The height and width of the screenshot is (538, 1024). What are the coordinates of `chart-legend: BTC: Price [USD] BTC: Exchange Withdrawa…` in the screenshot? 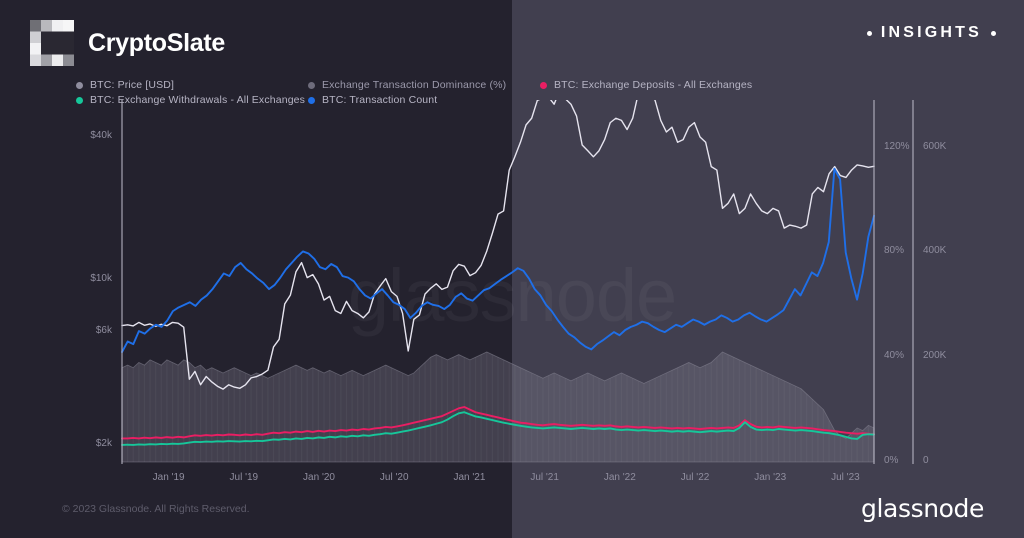 It's located at (476, 94).